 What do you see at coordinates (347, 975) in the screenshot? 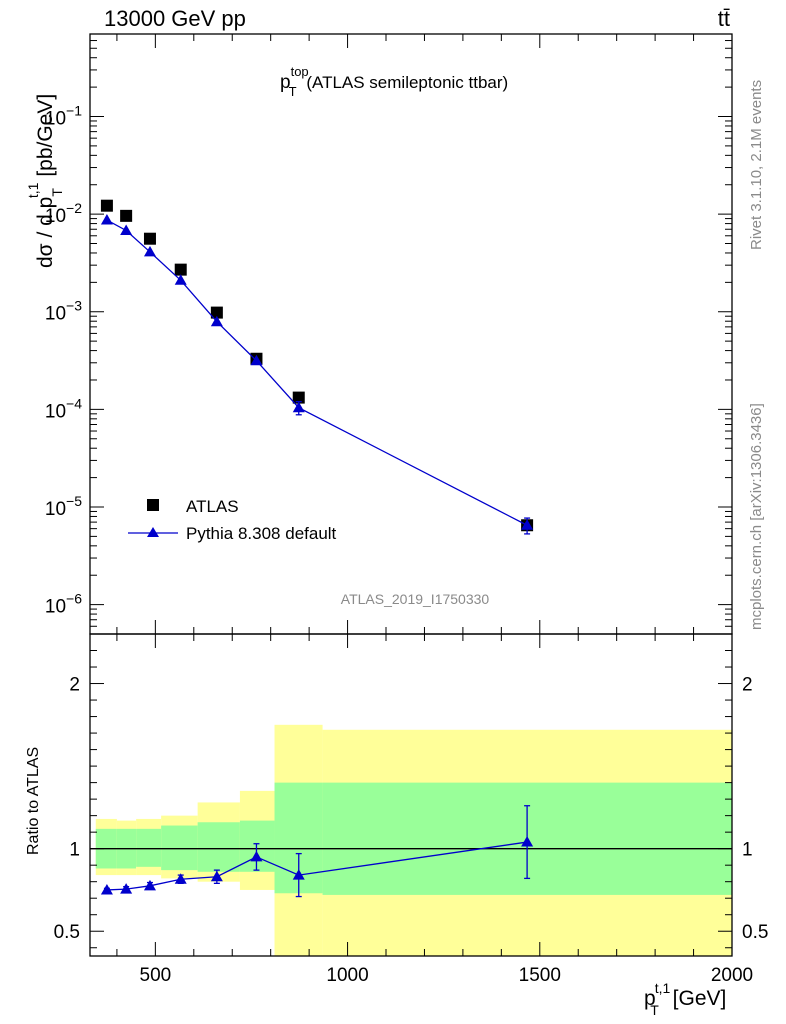
I see `xtick-label-1: 1000` at bounding box center [347, 975].